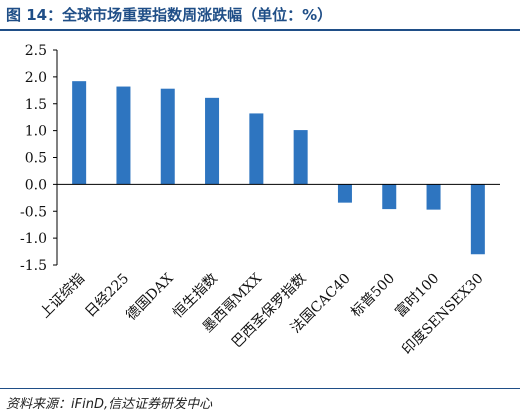  I want to click on source-divider, so click(260, 388).